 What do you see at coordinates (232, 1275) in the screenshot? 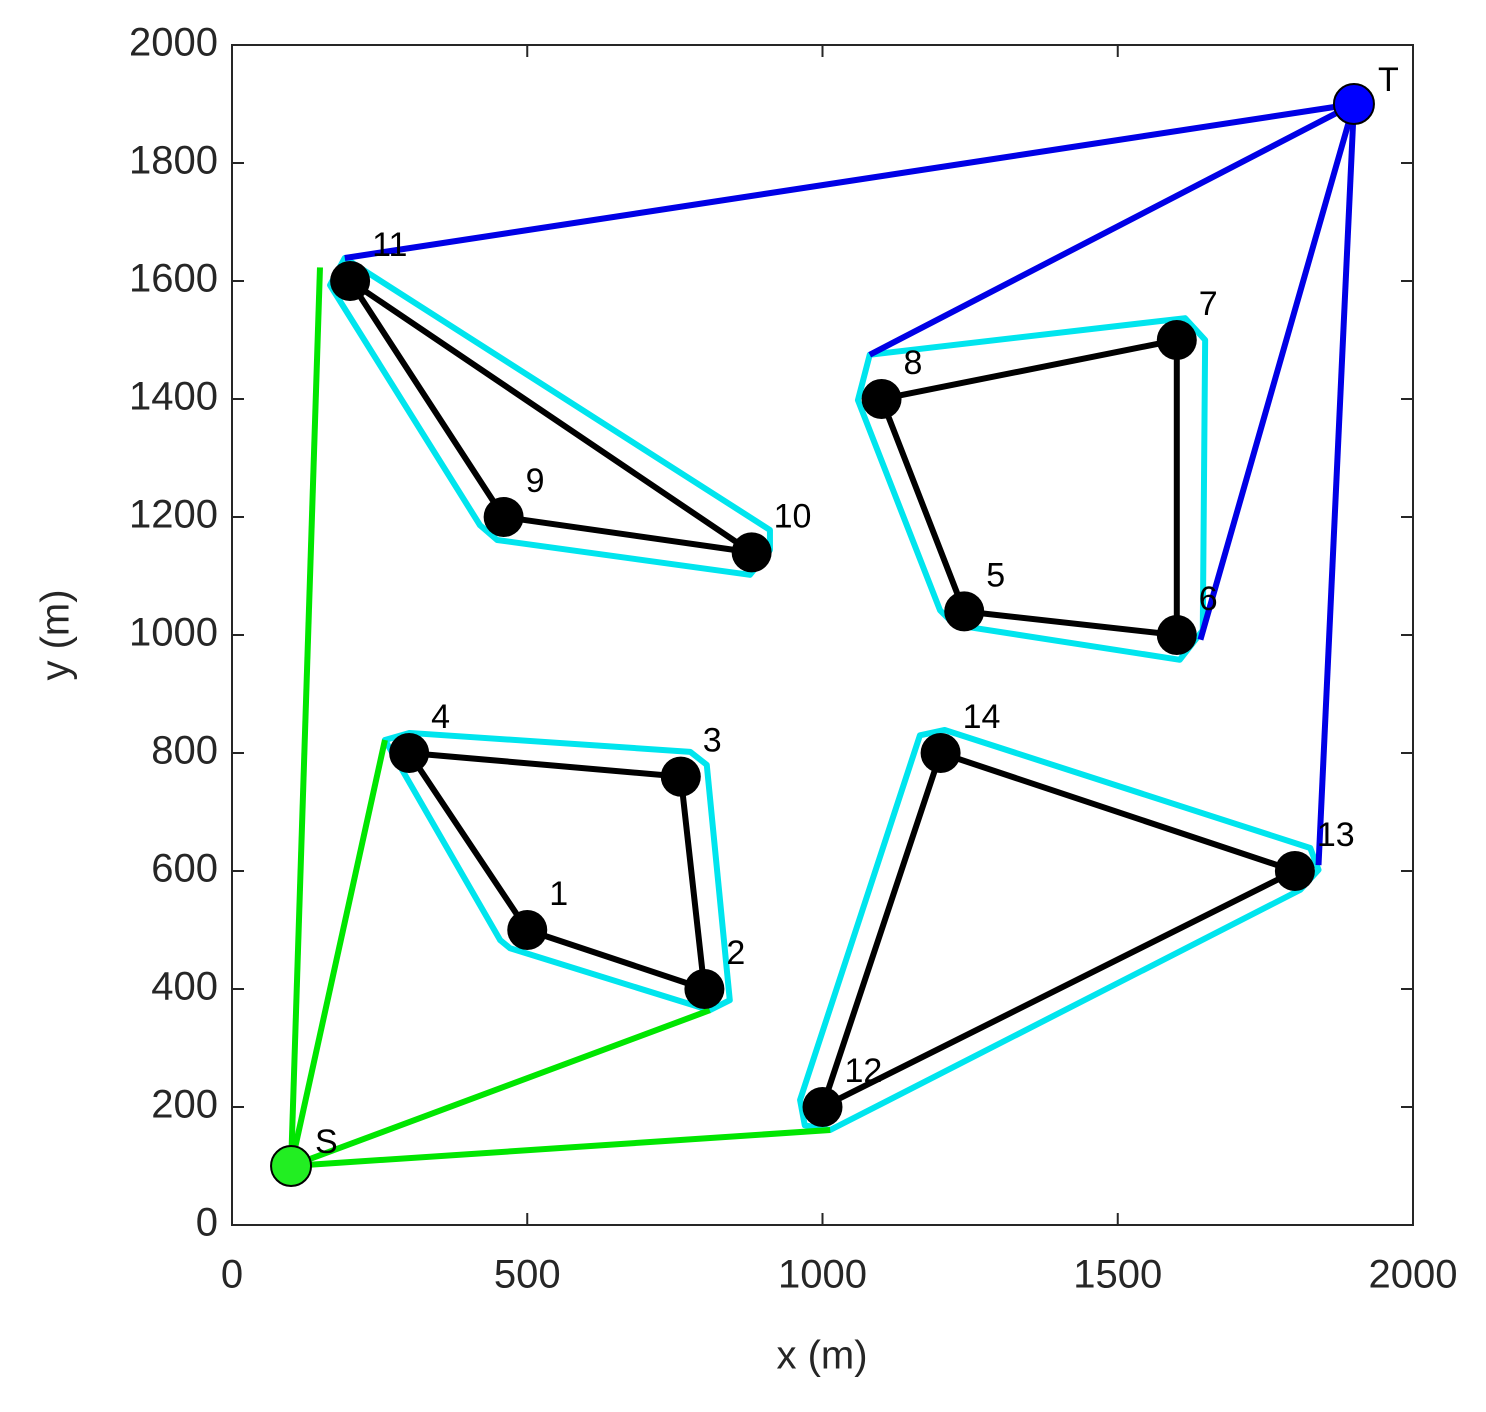
I see `x-tick-label: 0` at bounding box center [232, 1275].